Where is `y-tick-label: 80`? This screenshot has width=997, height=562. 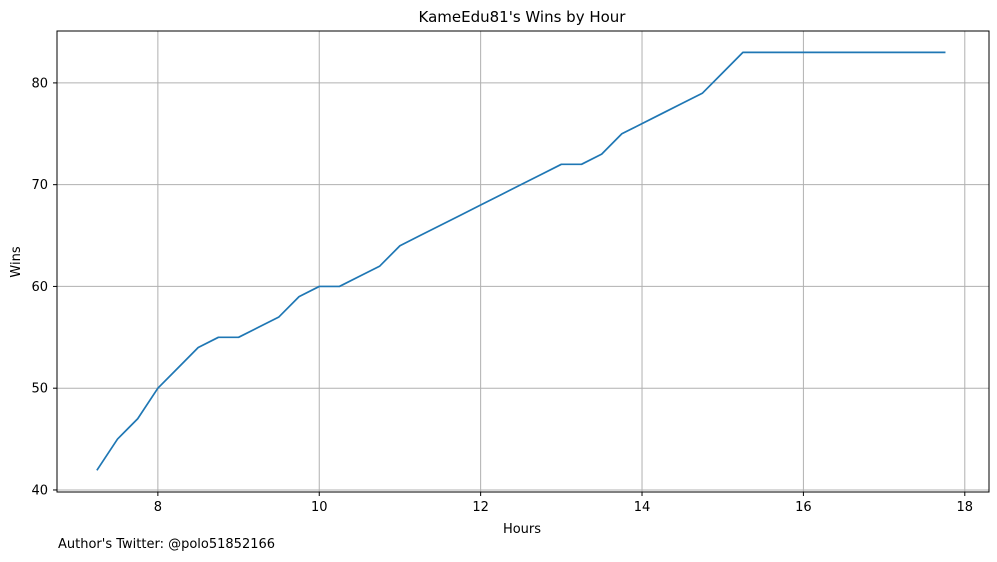 y-tick-label: 80 is located at coordinates (39, 83).